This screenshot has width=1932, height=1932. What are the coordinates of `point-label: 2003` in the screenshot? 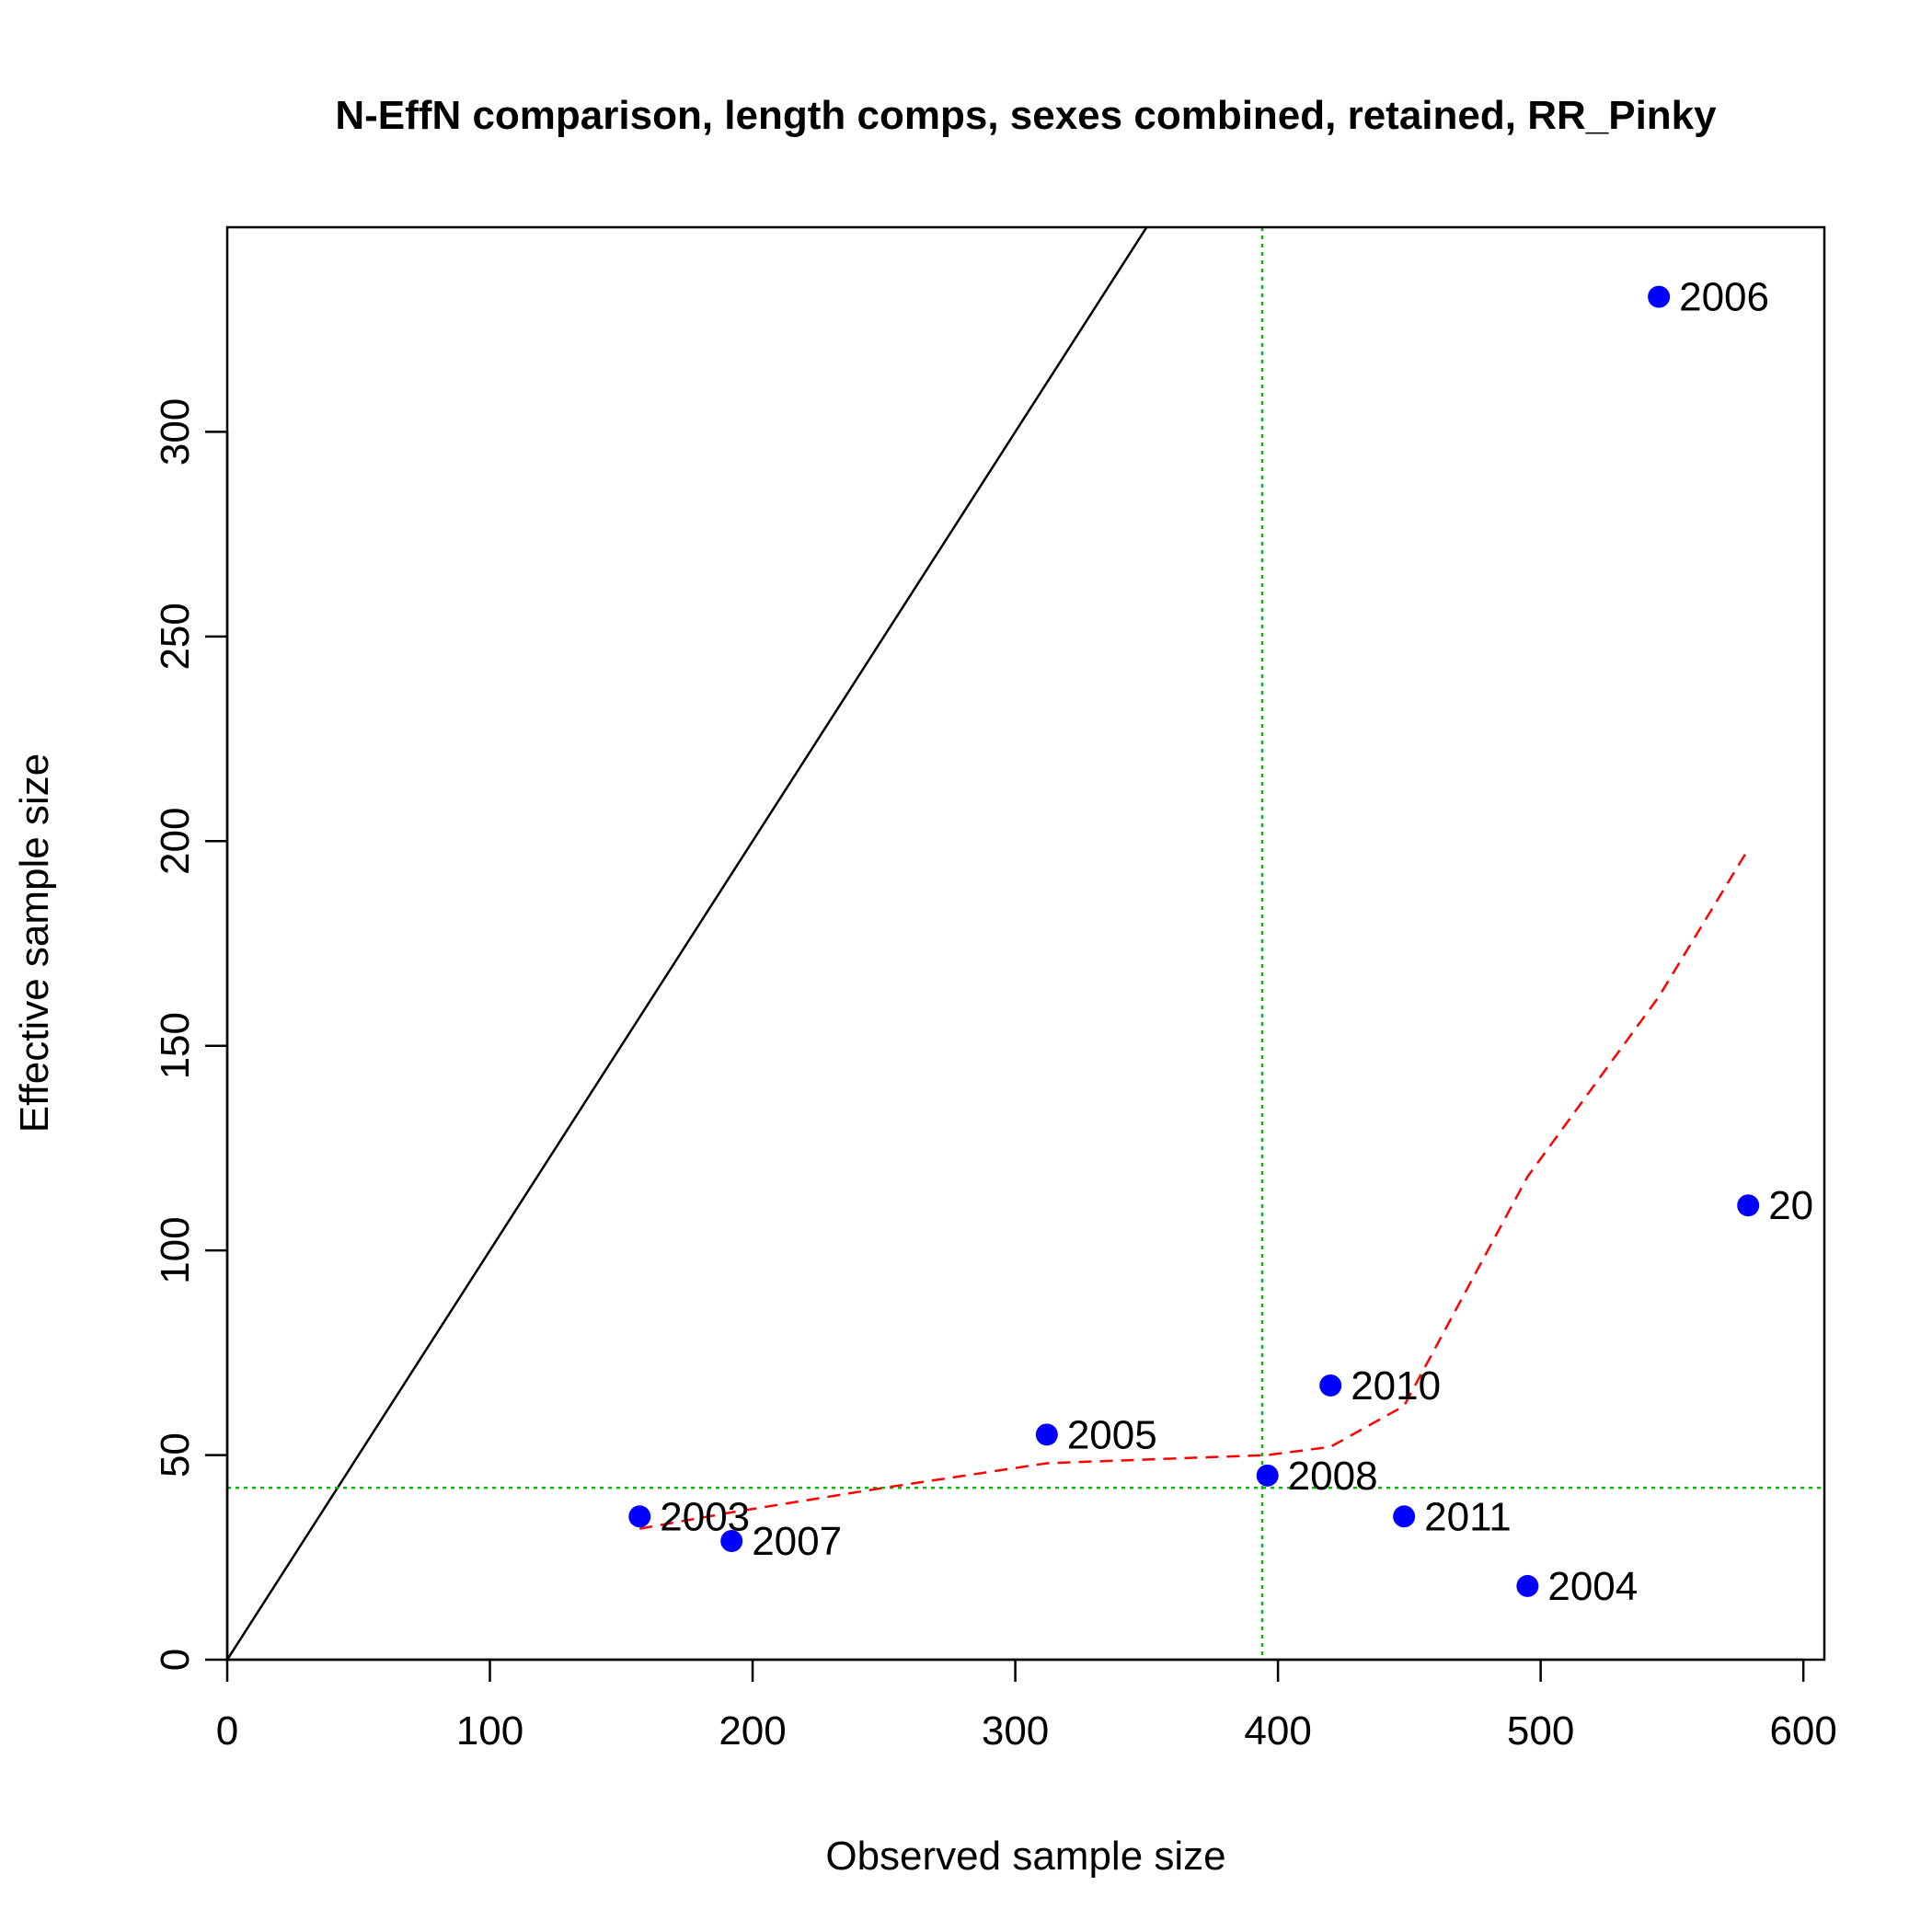 It's located at (705, 1516).